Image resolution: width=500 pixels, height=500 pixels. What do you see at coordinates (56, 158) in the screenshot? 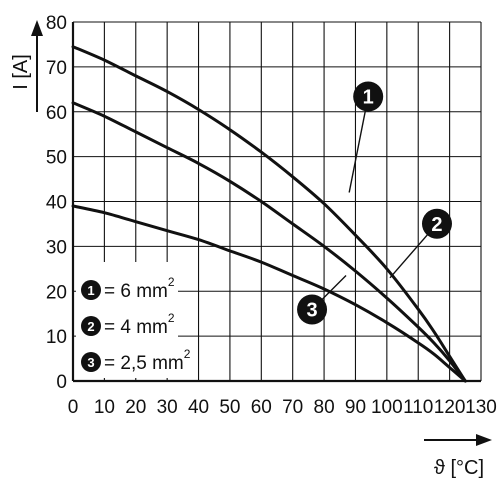
I see `y-tick-label: 50` at bounding box center [56, 158].